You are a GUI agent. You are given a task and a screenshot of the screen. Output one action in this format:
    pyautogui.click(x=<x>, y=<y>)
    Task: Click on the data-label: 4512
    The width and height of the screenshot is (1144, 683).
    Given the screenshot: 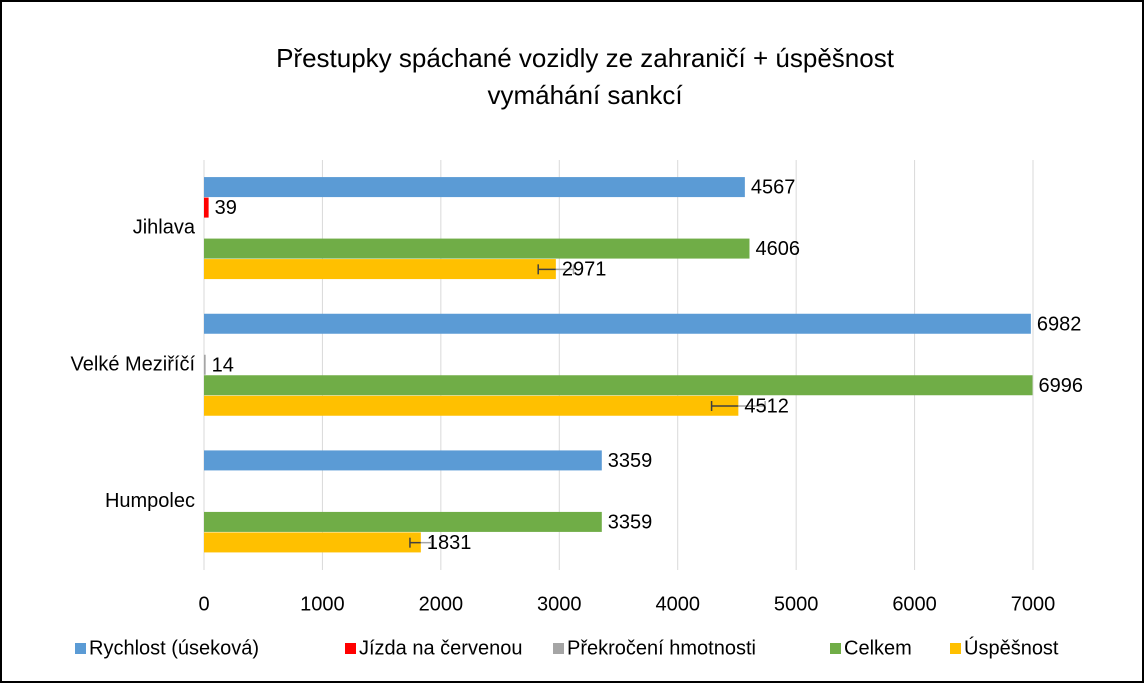 What is the action you would take?
    pyautogui.click(x=766, y=406)
    